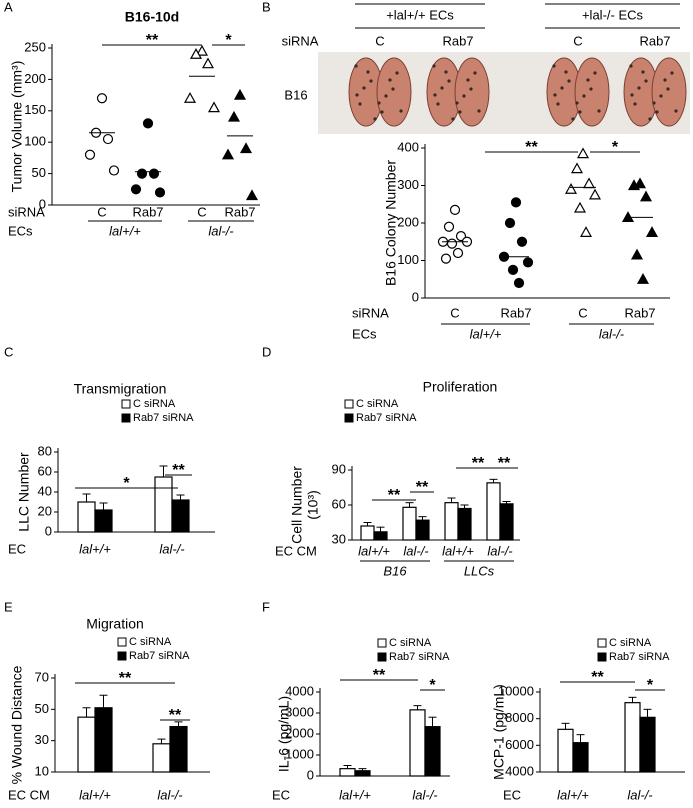 Image resolution: width=693 pixels, height=808 pixels. I want to click on panel-letter: C, so click(8, 351).